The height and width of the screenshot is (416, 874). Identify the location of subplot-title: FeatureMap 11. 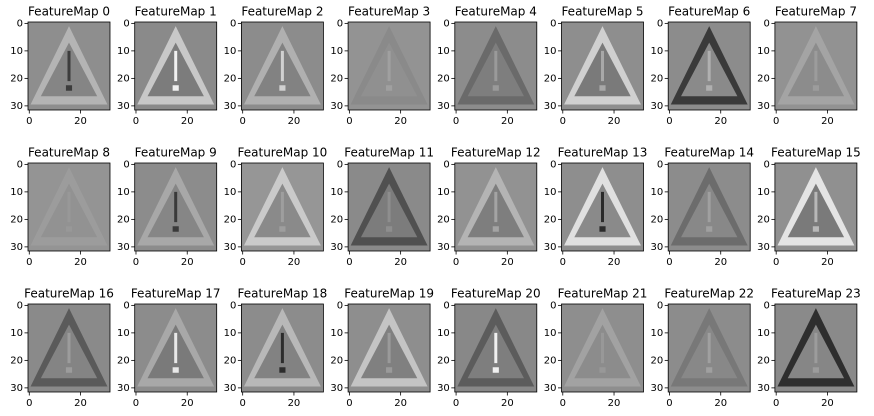
(389, 153).